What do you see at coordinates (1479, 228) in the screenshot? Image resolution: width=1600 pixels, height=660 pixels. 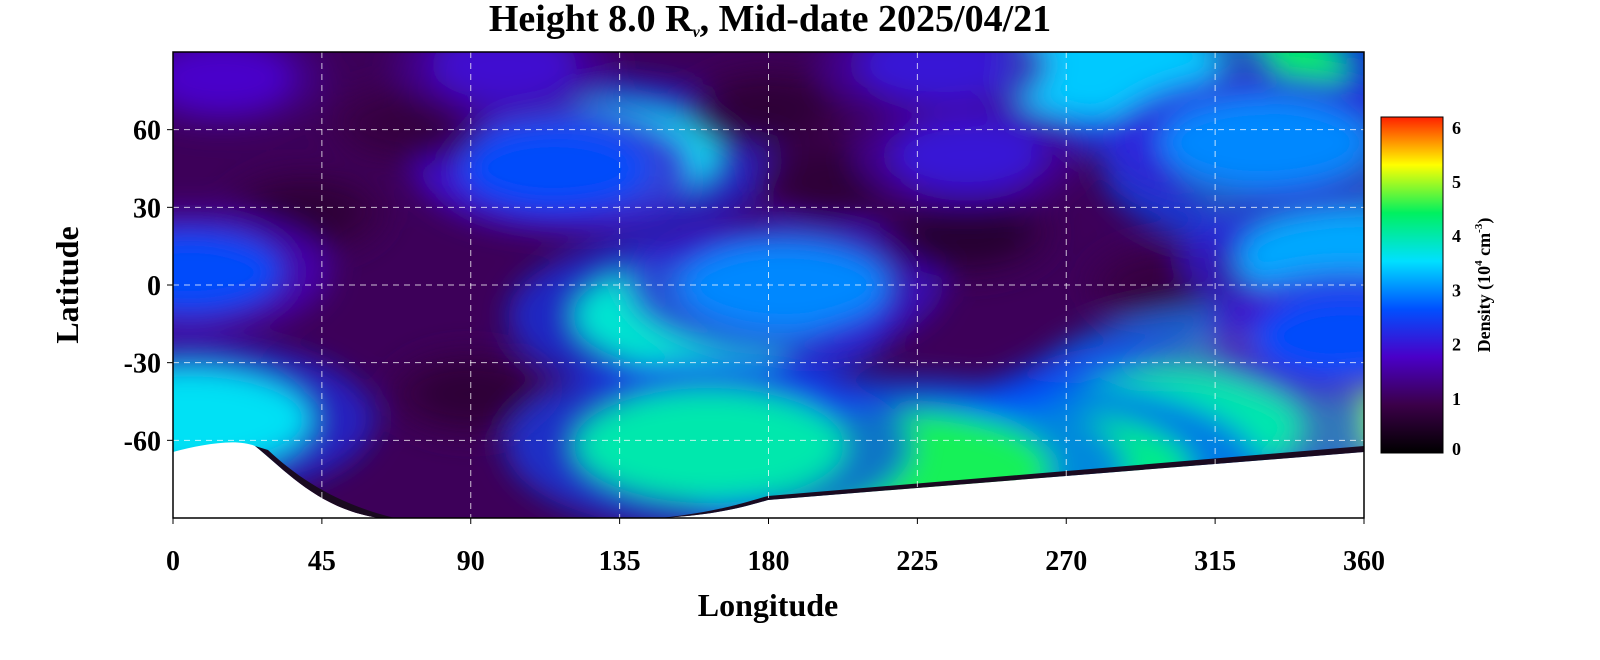 I see `colorbar-label-exp2: -3` at bounding box center [1479, 228].